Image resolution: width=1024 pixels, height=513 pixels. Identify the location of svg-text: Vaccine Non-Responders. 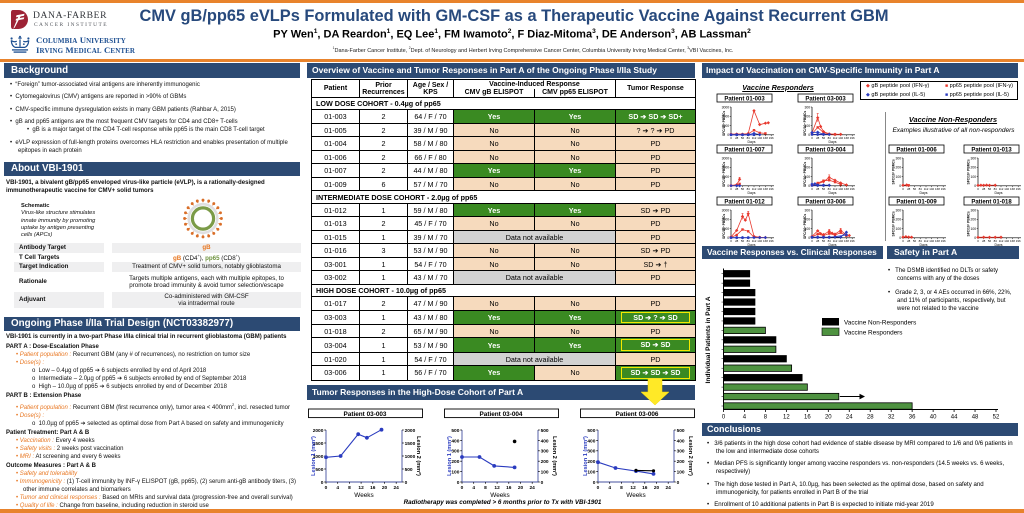
(880, 323).